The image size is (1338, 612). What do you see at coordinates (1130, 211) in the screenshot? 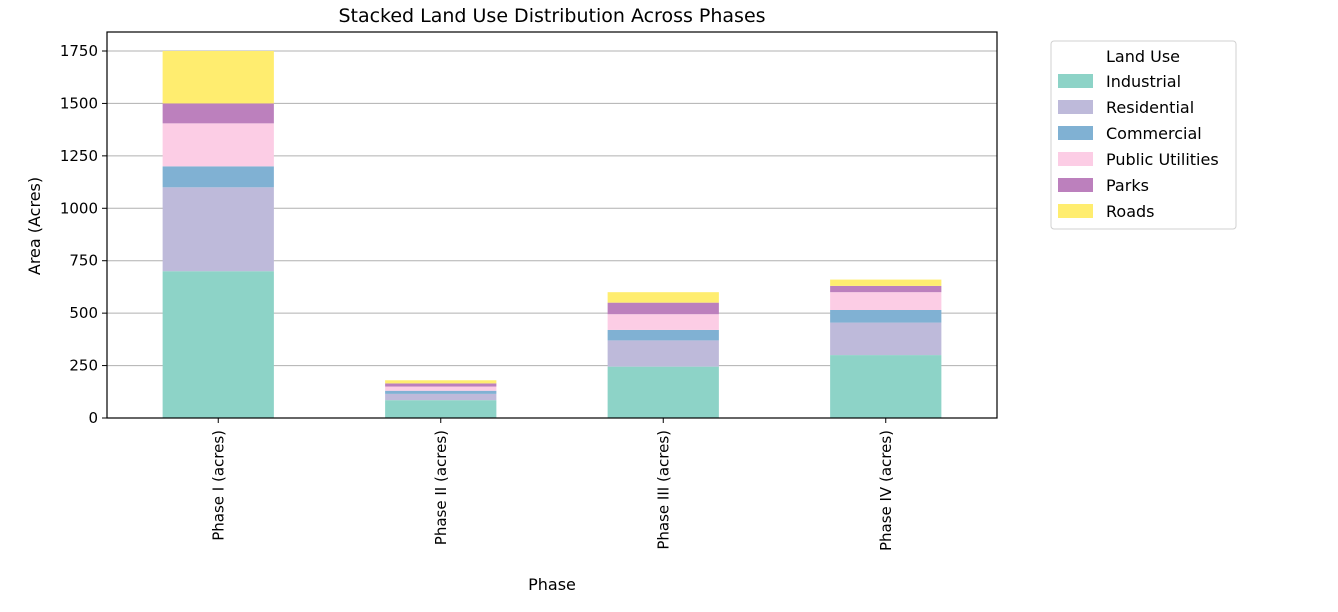
I see `legend-label: Roads` at bounding box center [1130, 211].